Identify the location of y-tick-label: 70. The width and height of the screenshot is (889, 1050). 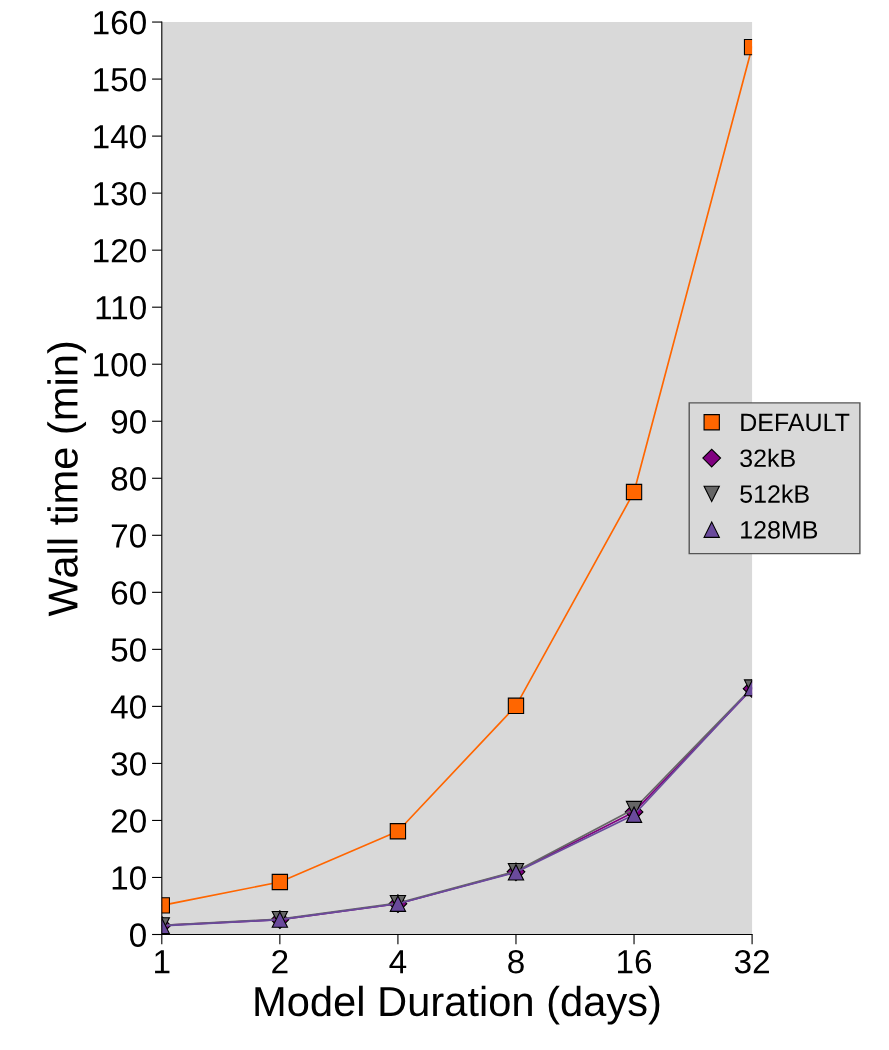
(128, 536).